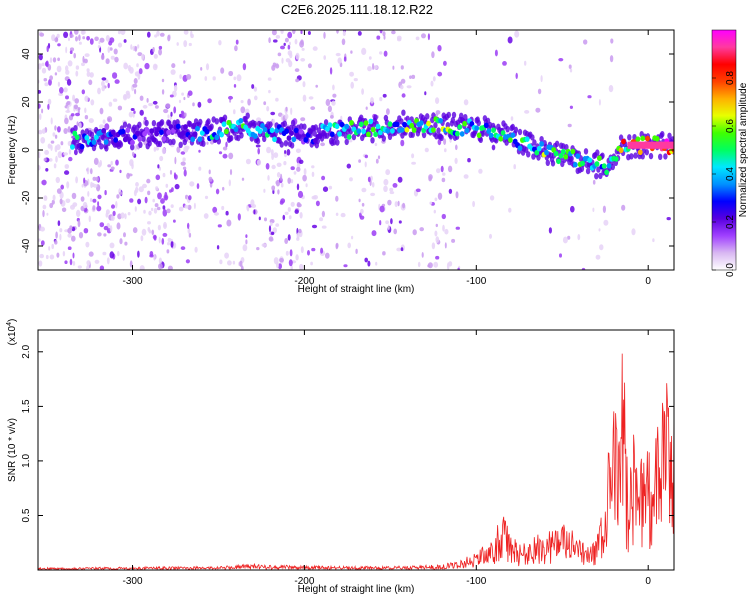 This screenshot has height=600, width=750. What do you see at coordinates (26, 515) in the screenshot?
I see `snr-y-tick-label: 0.5` at bounding box center [26, 515].